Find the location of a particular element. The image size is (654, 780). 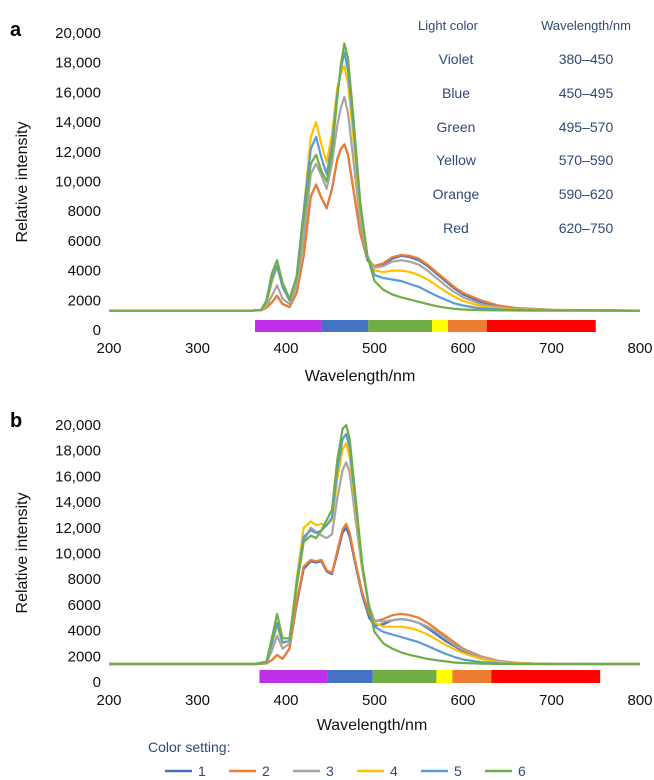

legend-label: 3 is located at coordinates (330, 771).